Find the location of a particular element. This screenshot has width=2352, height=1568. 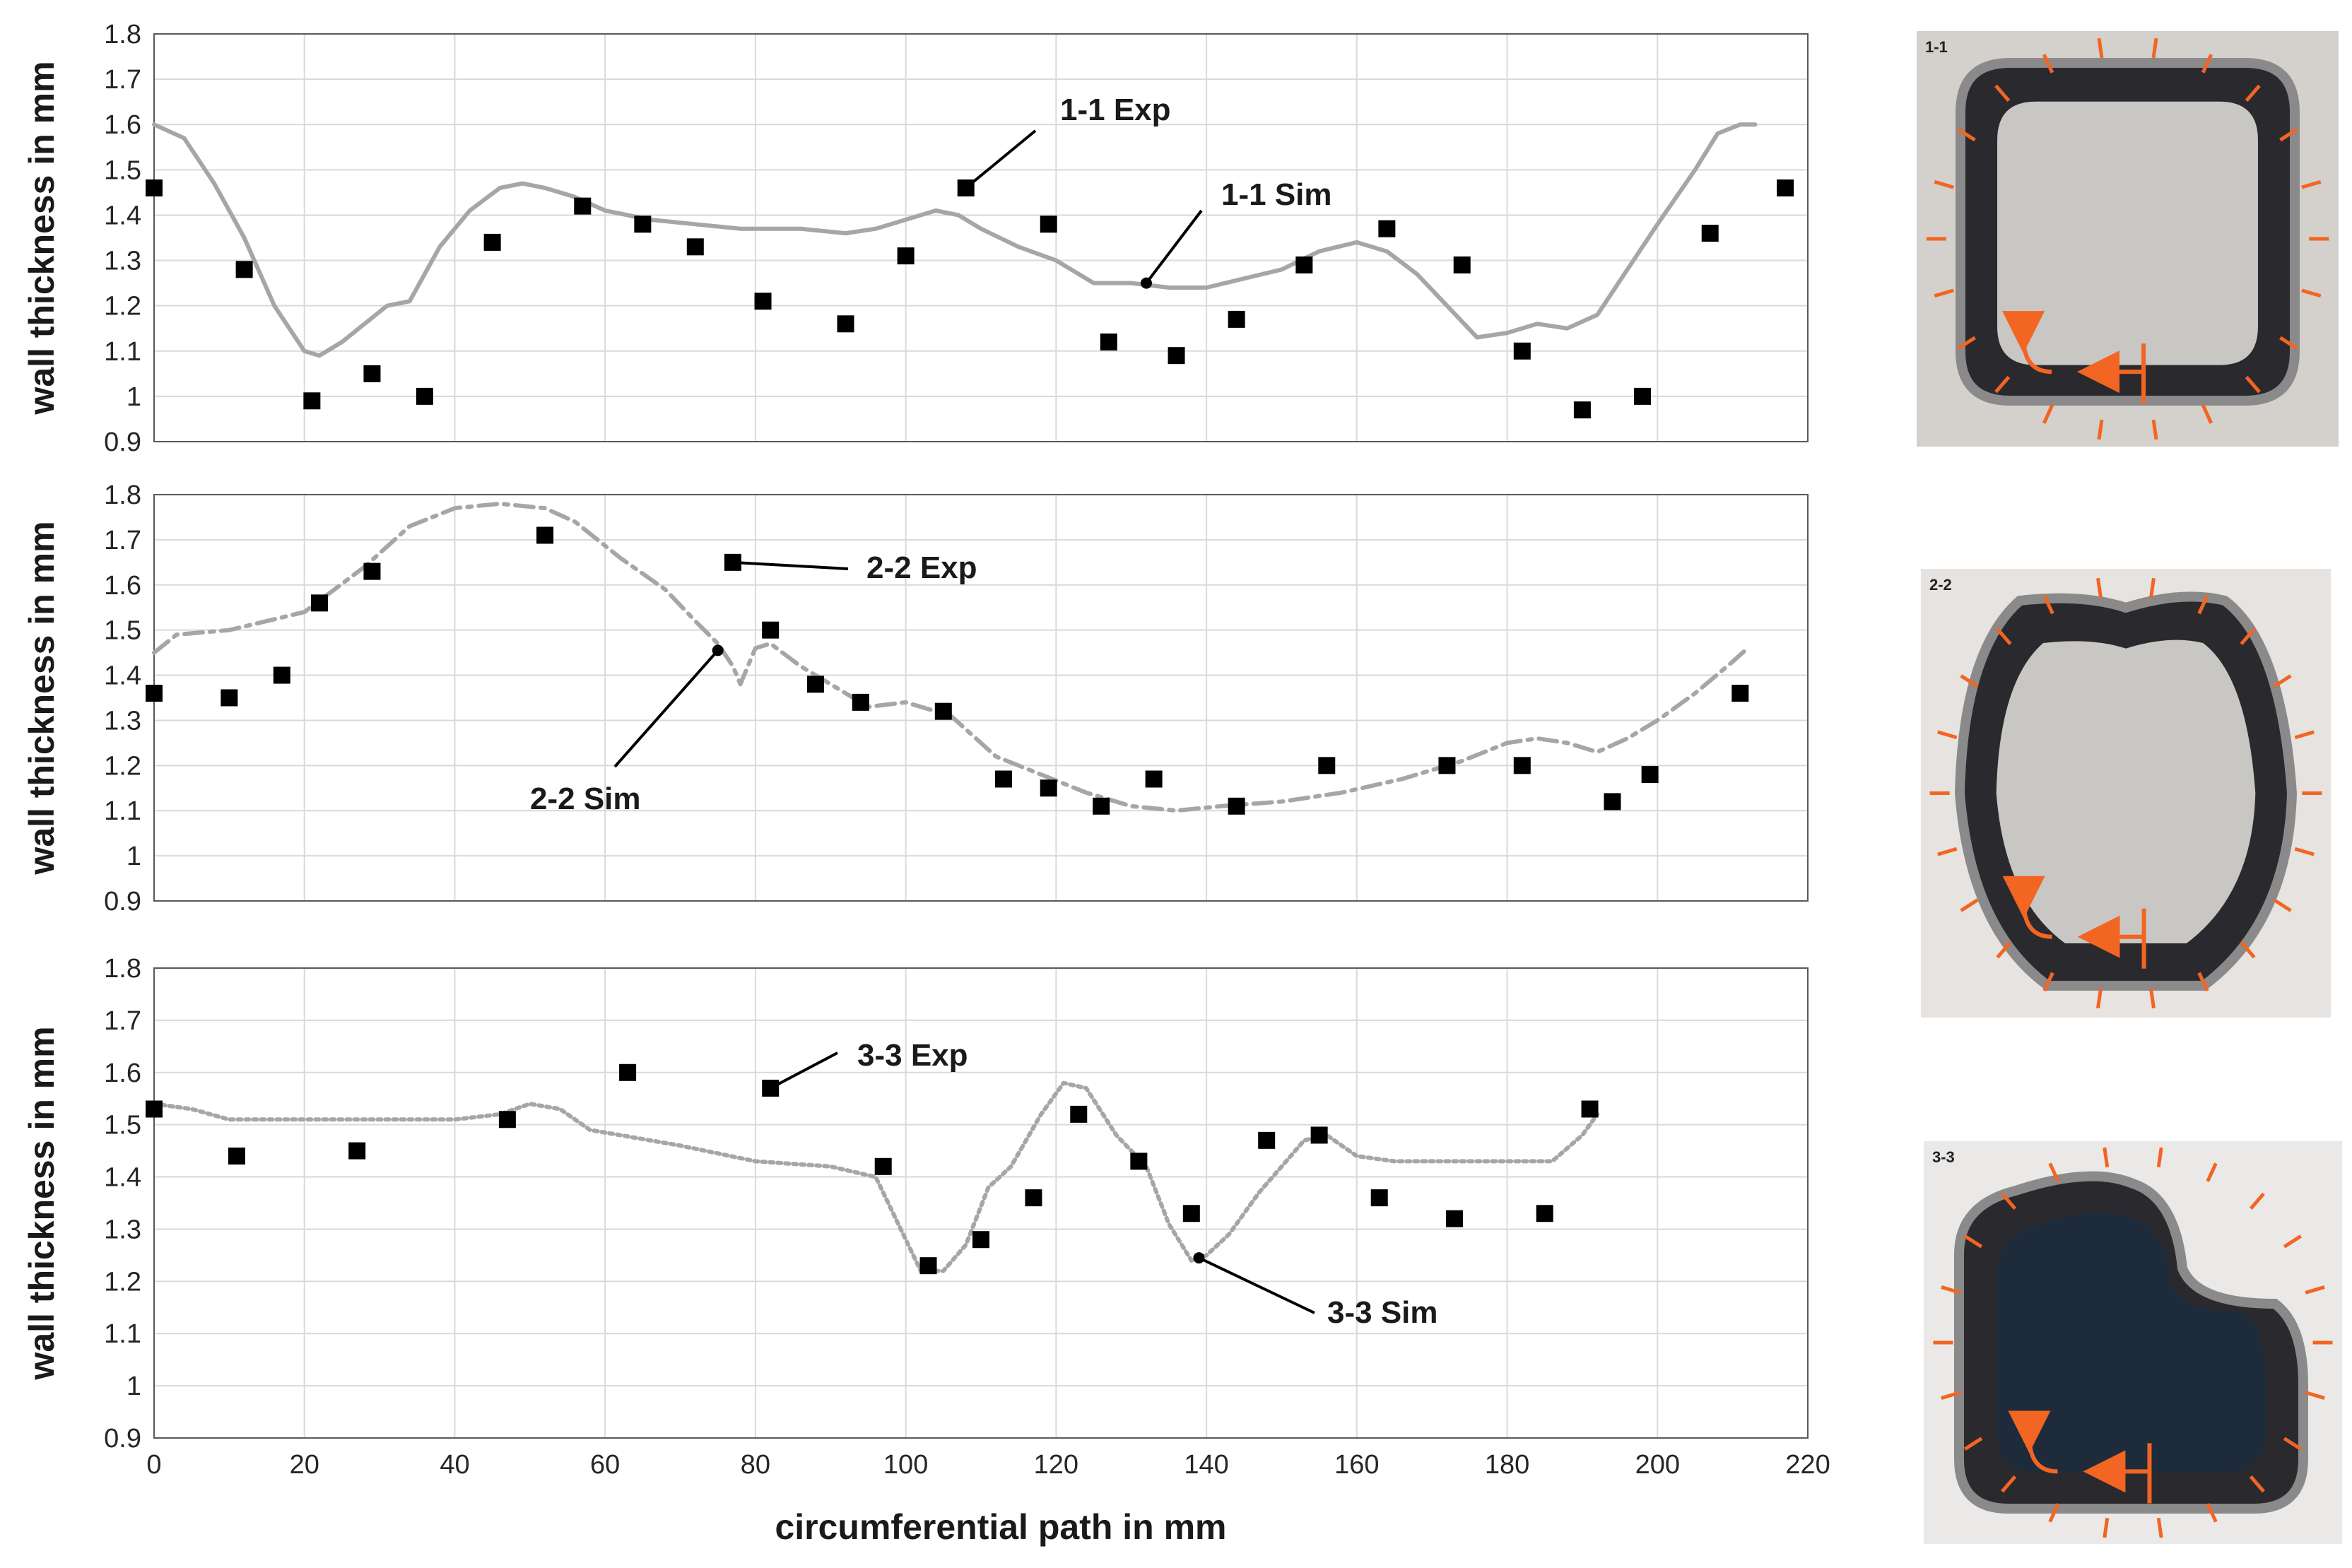

photo-section-1-1: 1-1 is located at coordinates (2128, 239).